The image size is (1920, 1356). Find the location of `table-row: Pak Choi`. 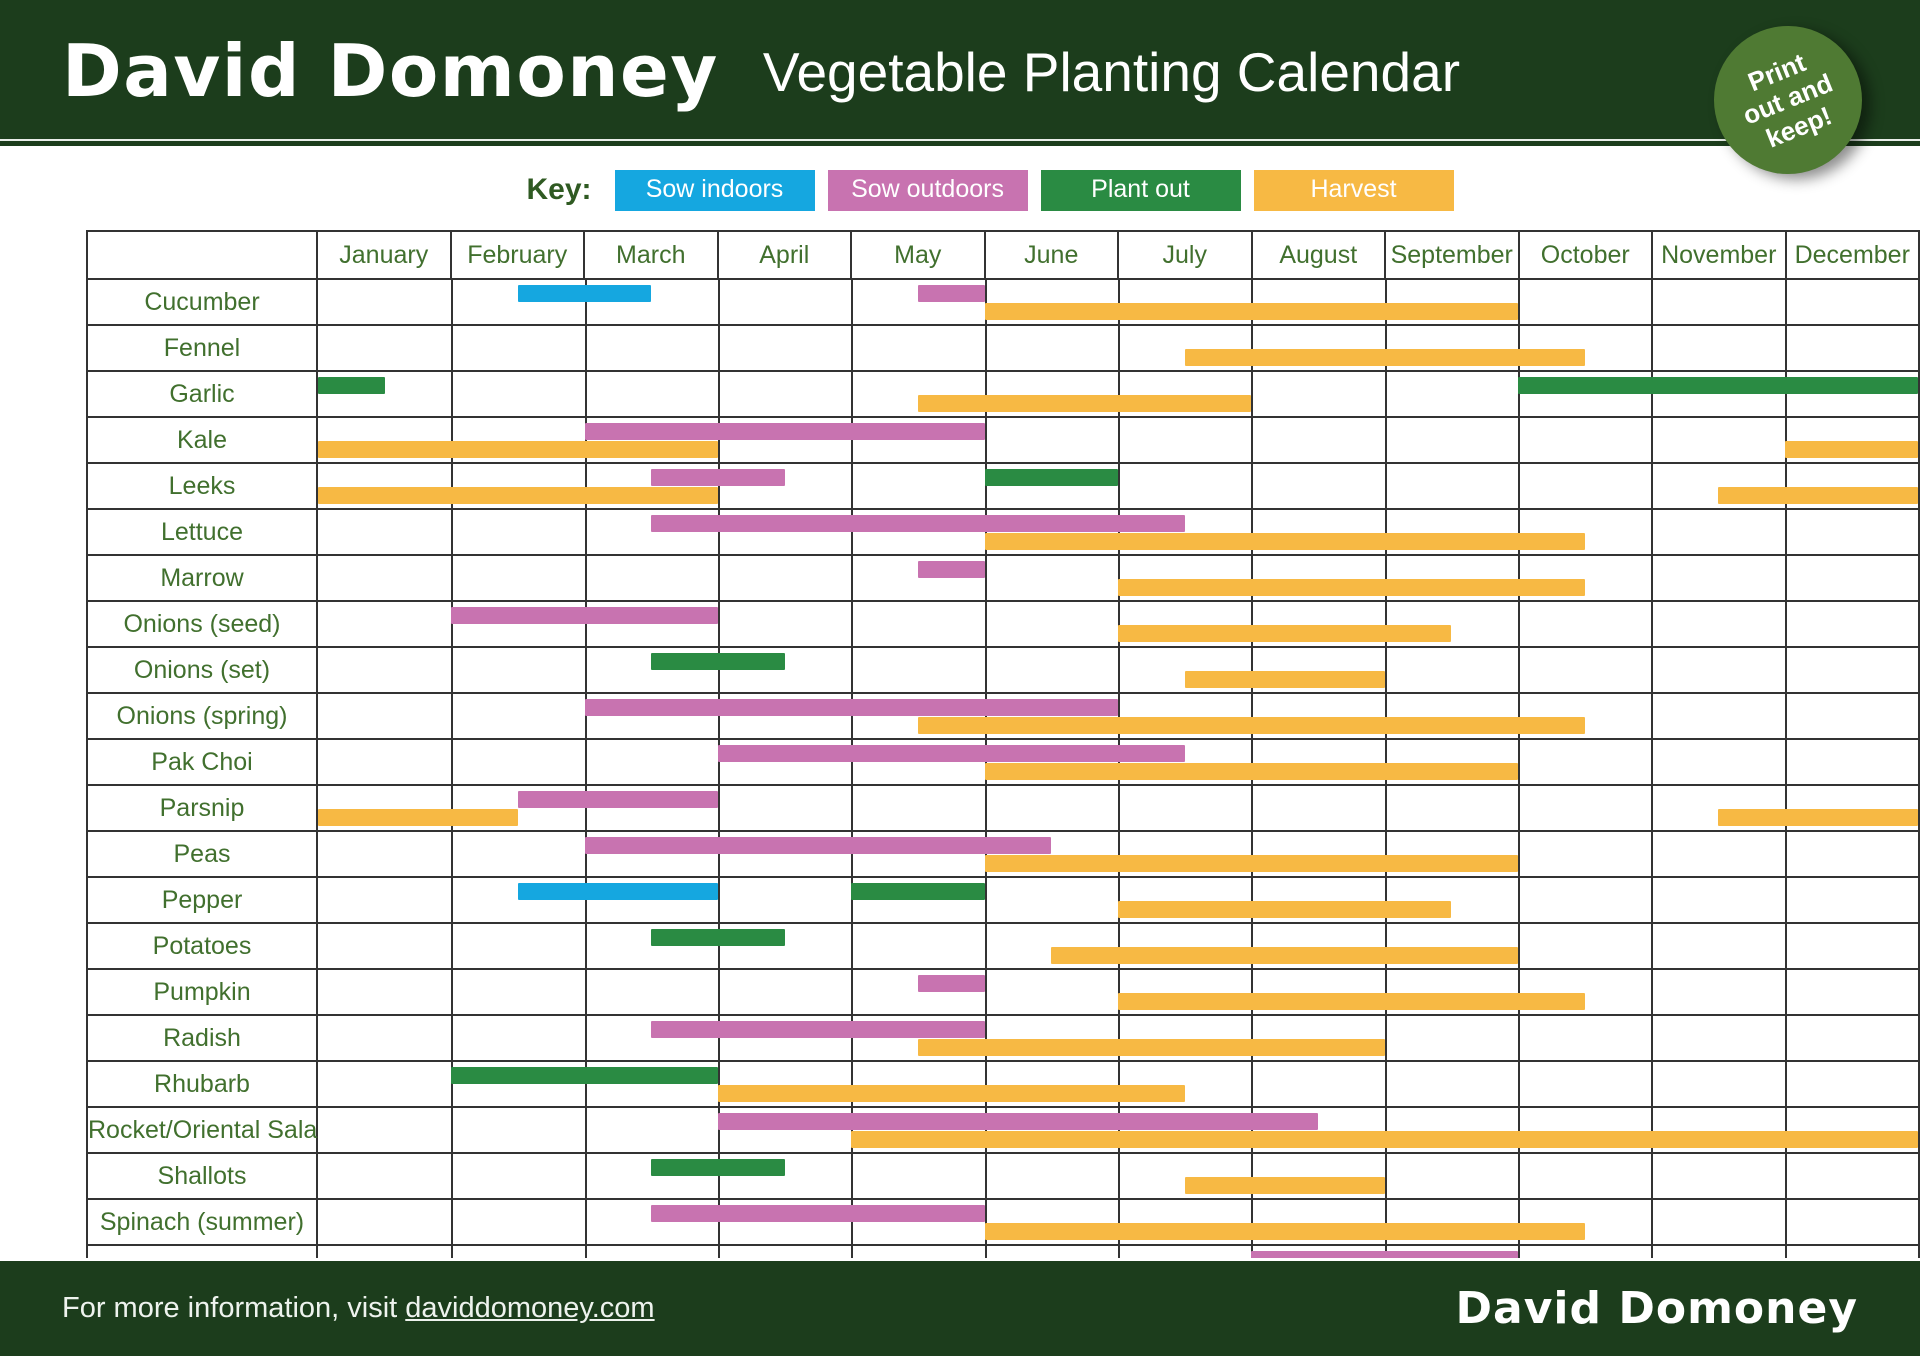

table-row: Pak Choi is located at coordinates (1003, 762).